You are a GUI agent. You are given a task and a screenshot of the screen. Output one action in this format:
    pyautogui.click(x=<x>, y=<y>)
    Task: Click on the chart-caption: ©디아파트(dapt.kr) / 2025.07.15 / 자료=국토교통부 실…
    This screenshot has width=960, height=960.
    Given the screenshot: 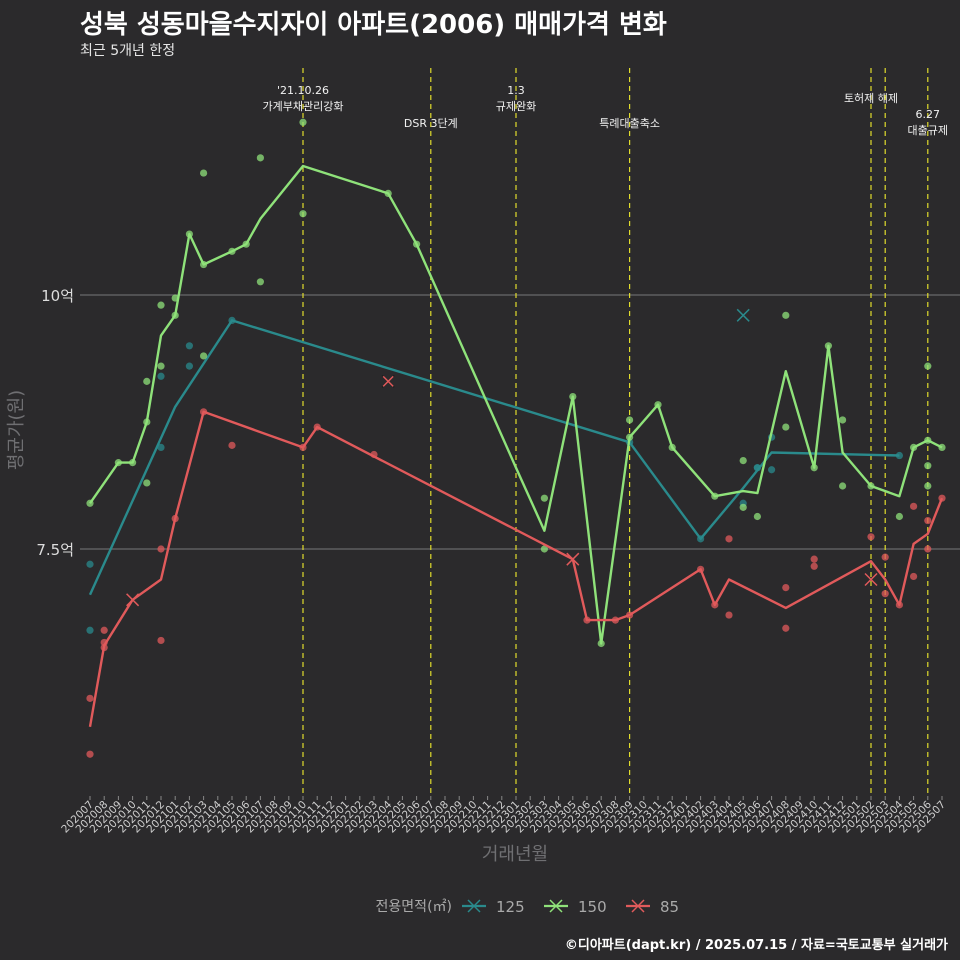 What is the action you would take?
    pyautogui.click(x=756, y=945)
    